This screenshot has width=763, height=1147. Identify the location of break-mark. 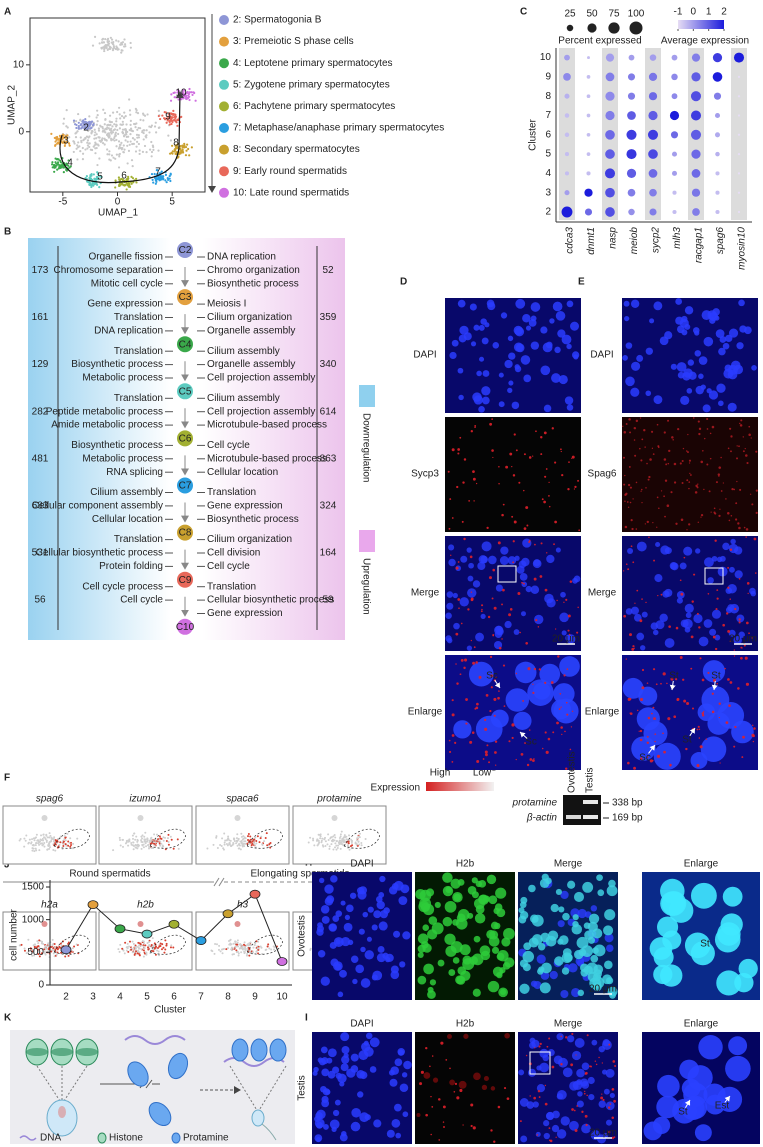
(221, 882).